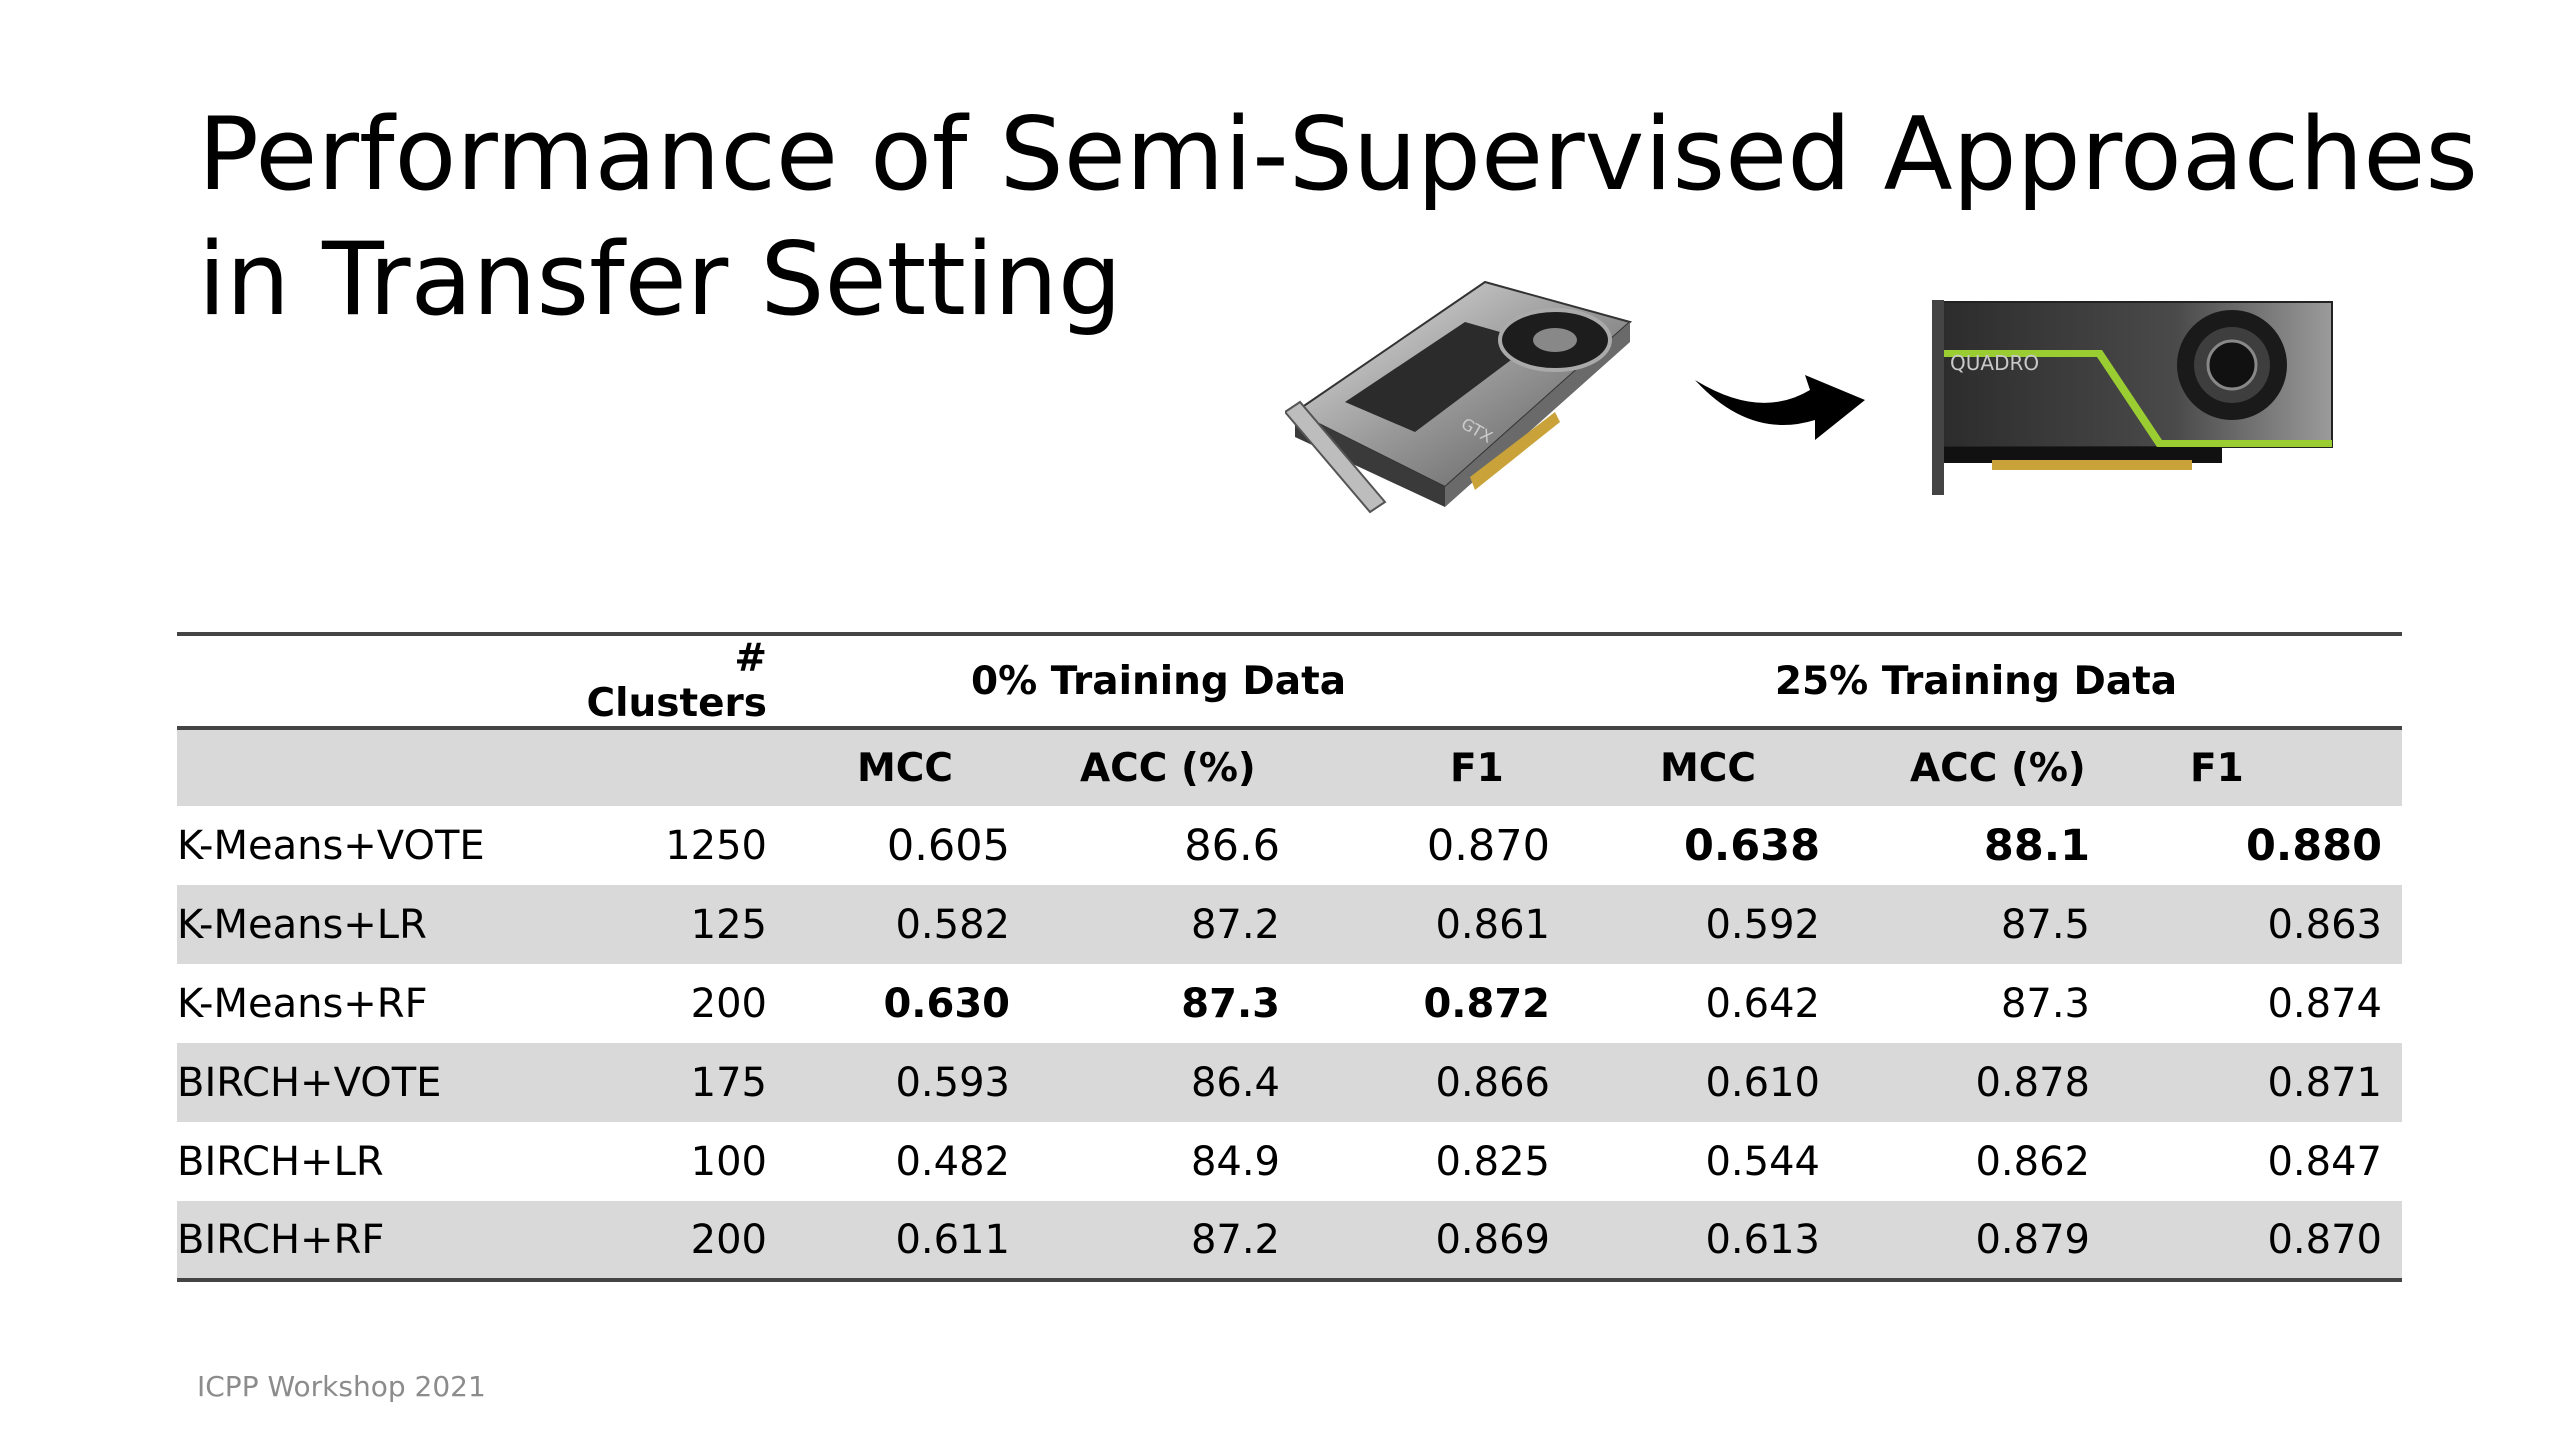 This screenshot has width=2560, height=1440. I want to click on row-mcc-25: 0.592, so click(1762, 924).